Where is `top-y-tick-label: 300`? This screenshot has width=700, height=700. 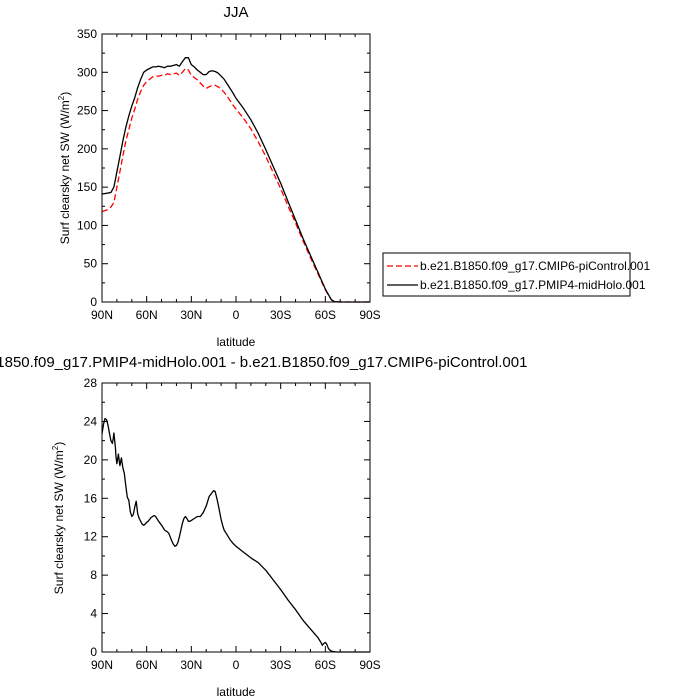
top-y-tick-label: 300 is located at coordinates (87, 72).